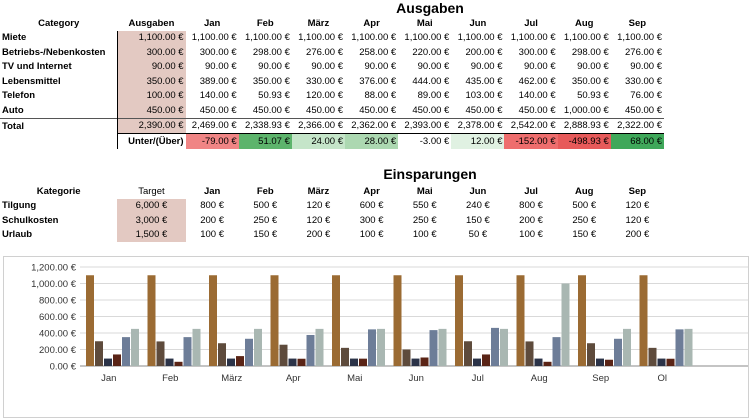 The image size is (750, 418). What do you see at coordinates (371, 220) in the screenshot?
I see `savings-value-cell: 300 €` at bounding box center [371, 220].